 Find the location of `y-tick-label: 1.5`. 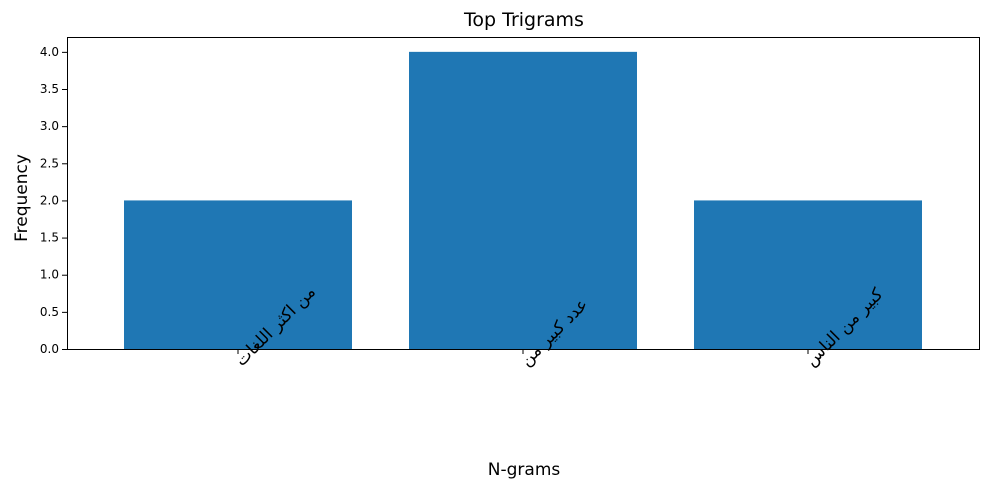

y-tick-label: 1.5 is located at coordinates (49, 238).